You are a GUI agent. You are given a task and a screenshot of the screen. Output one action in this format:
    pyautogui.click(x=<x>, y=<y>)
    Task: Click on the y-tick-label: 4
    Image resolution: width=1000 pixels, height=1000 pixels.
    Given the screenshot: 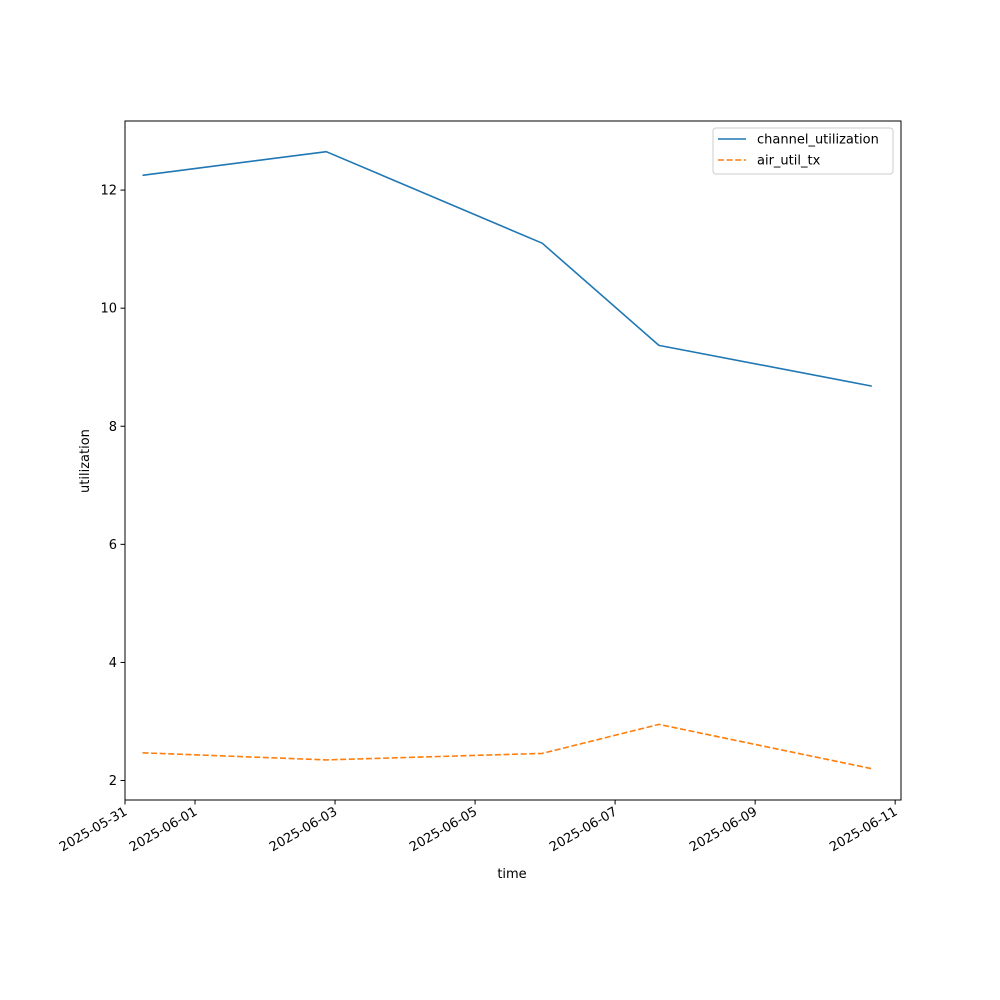 What is the action you would take?
    pyautogui.click(x=113, y=663)
    